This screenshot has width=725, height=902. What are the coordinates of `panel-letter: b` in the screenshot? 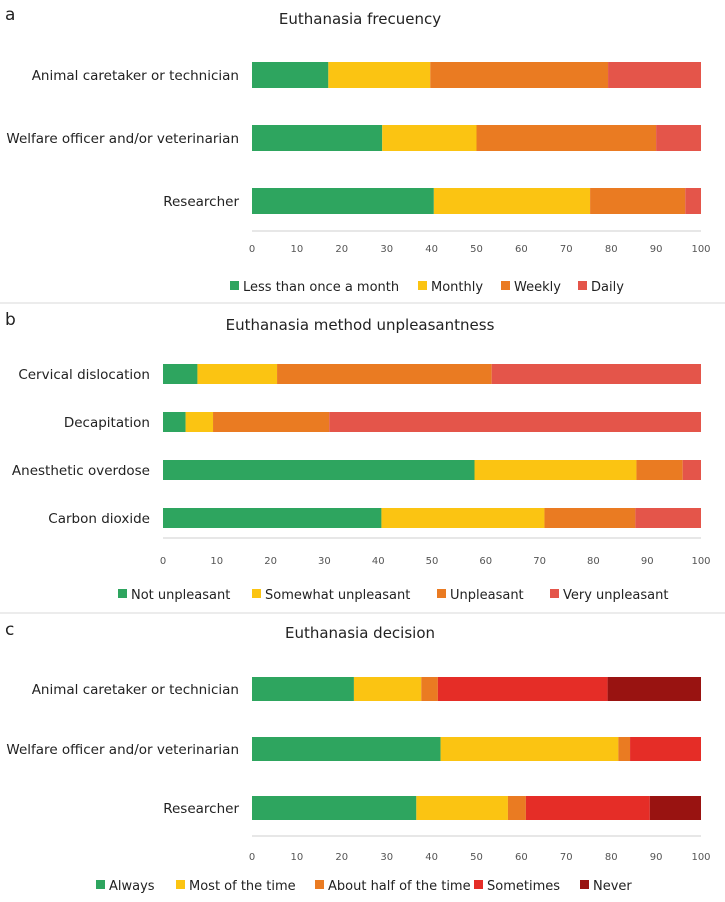 It's located at (10, 320).